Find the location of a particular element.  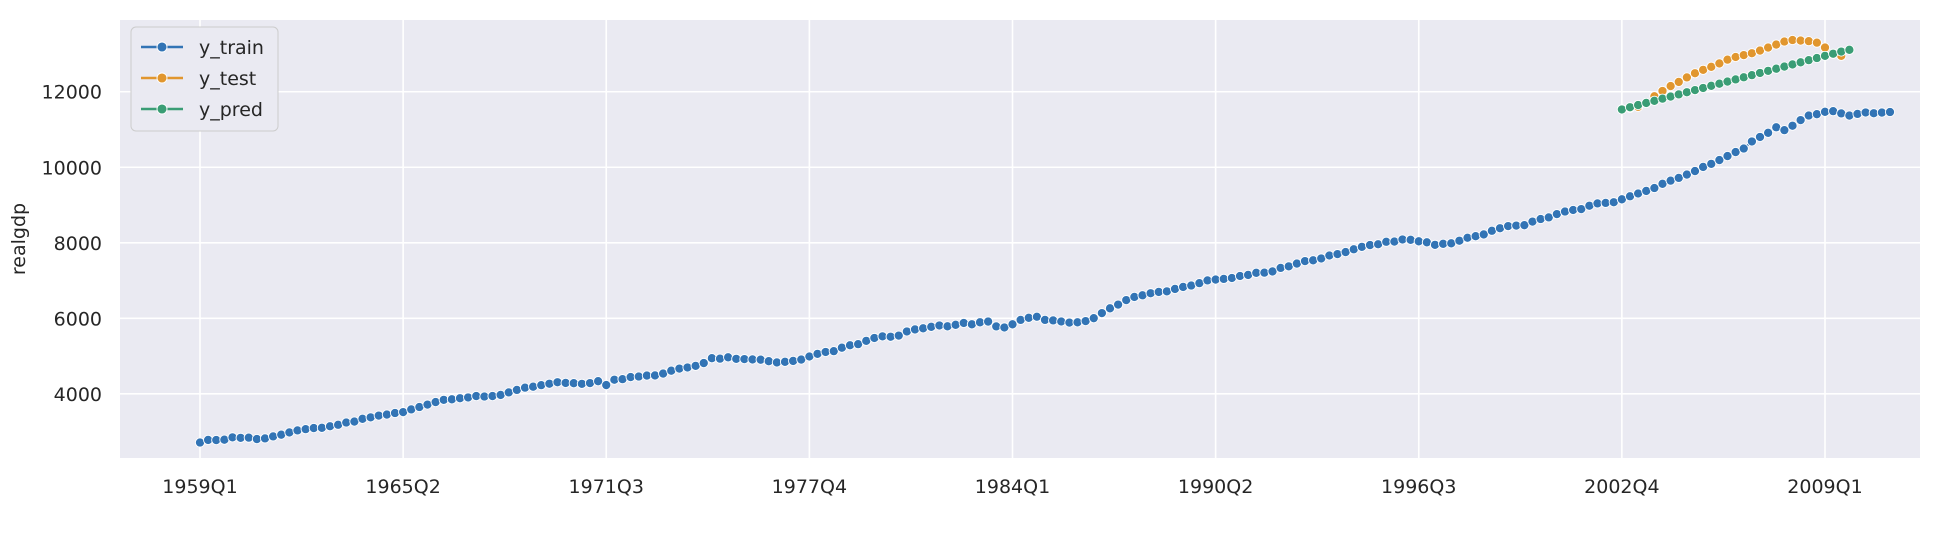

legend-box is located at coordinates (204, 79).